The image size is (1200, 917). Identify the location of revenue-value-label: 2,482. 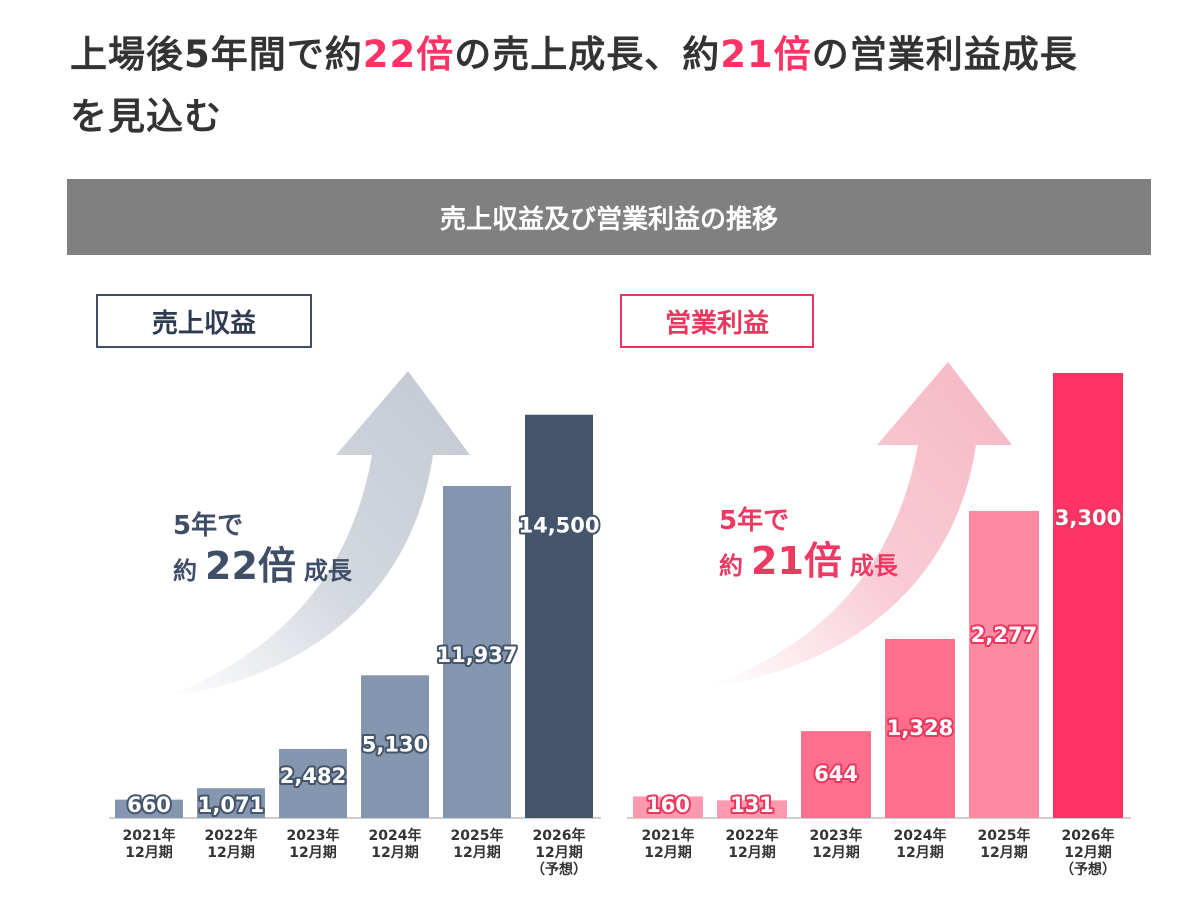
(313, 776).